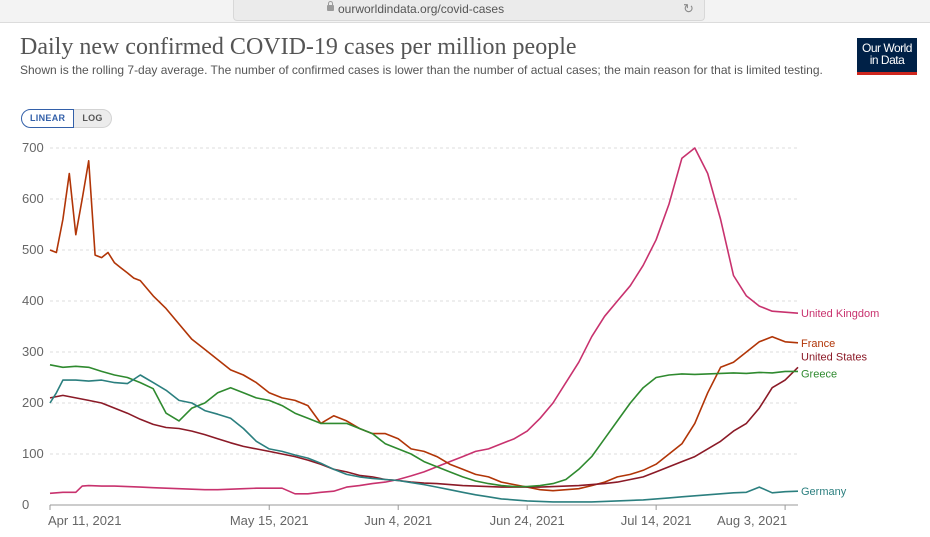 This screenshot has height=537, width=930. I want to click on x-tick-label: Aug 3, 2021, so click(752, 520).